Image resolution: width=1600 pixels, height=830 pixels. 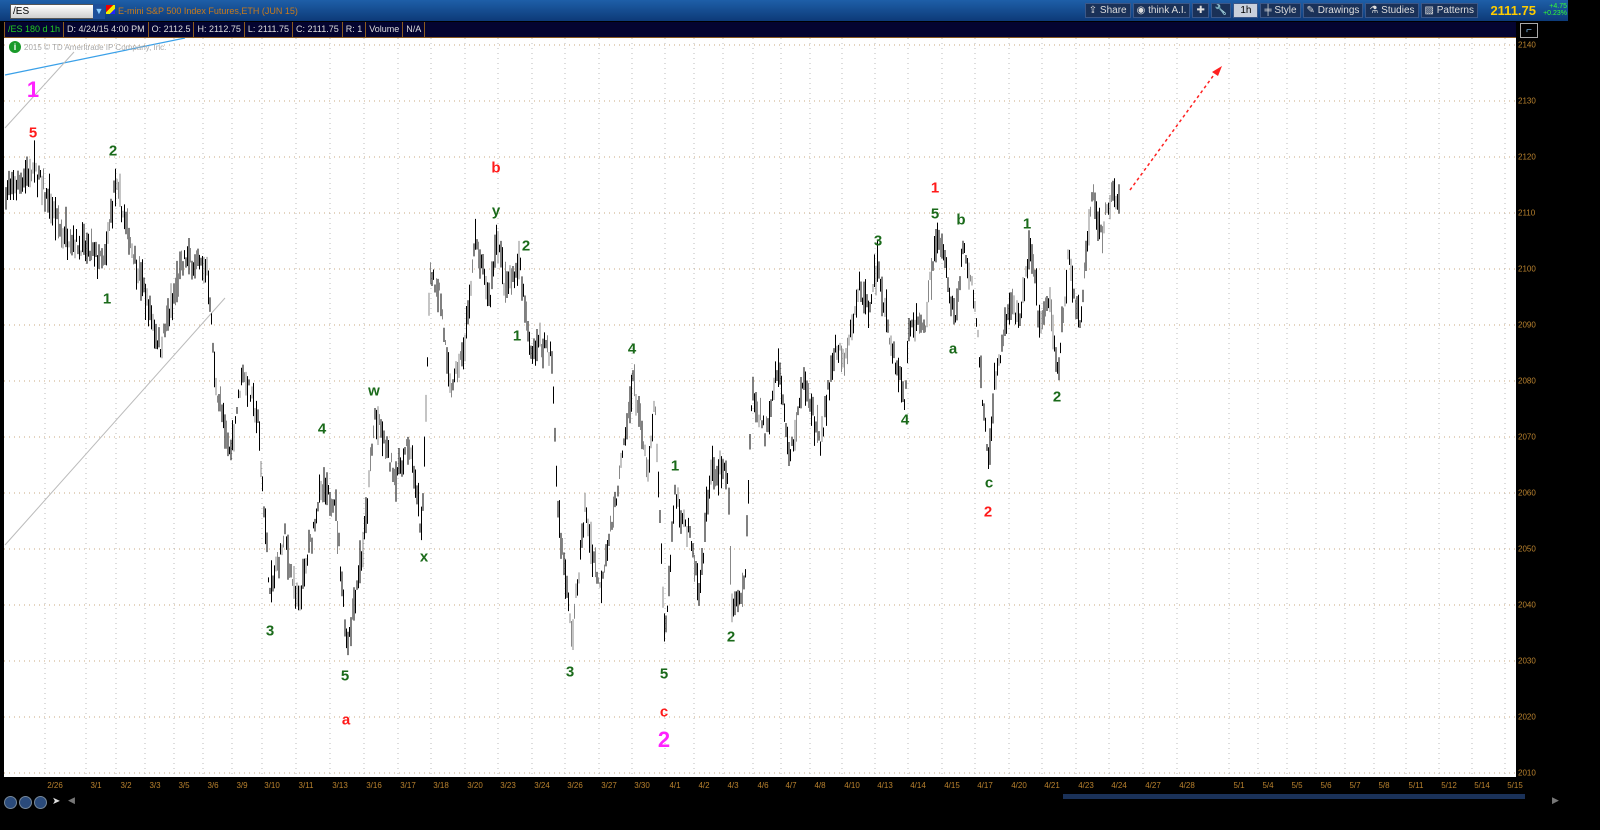 I want to click on share-icon: ⇪, so click(x=1094, y=10).